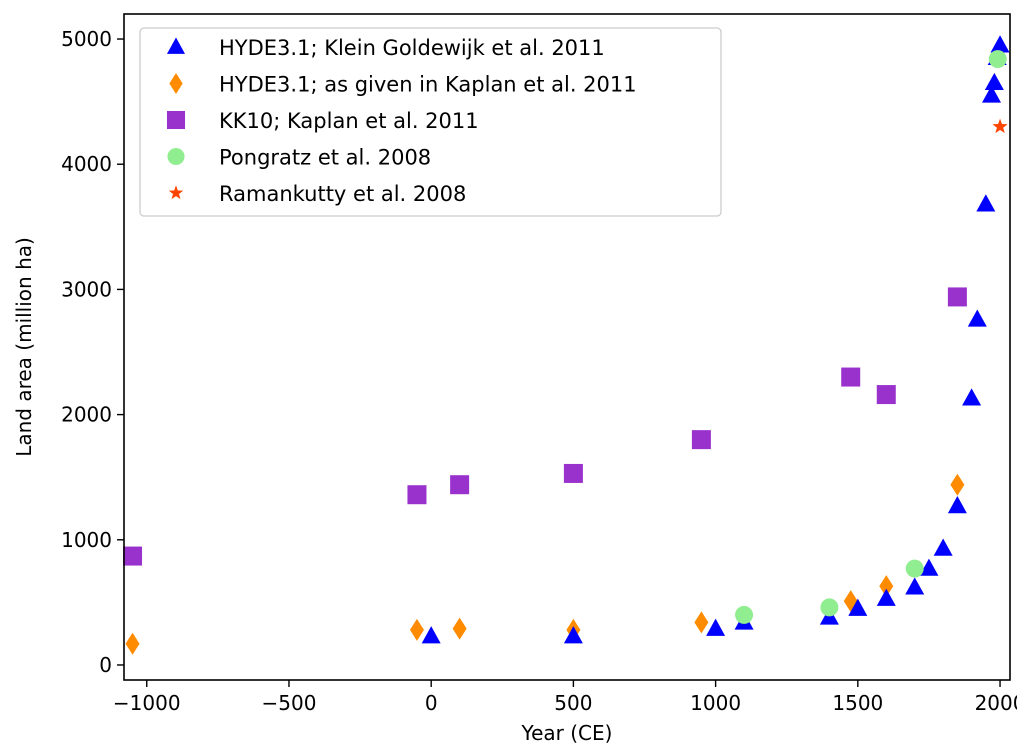  Describe the element at coordinates (147, 703) in the screenshot. I see `x-tick-label: −1000` at that location.